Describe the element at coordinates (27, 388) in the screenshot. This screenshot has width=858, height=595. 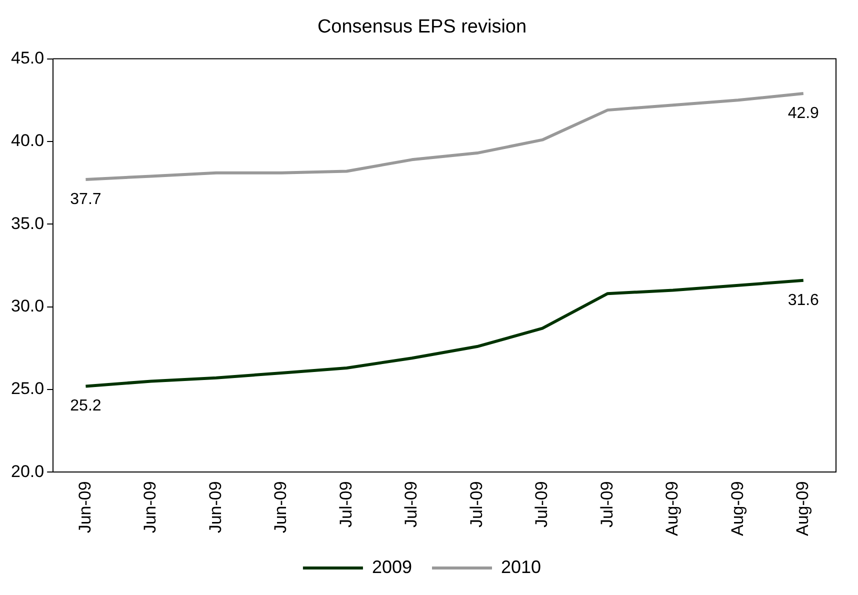
I see `y-tick-label: 25.0` at that location.